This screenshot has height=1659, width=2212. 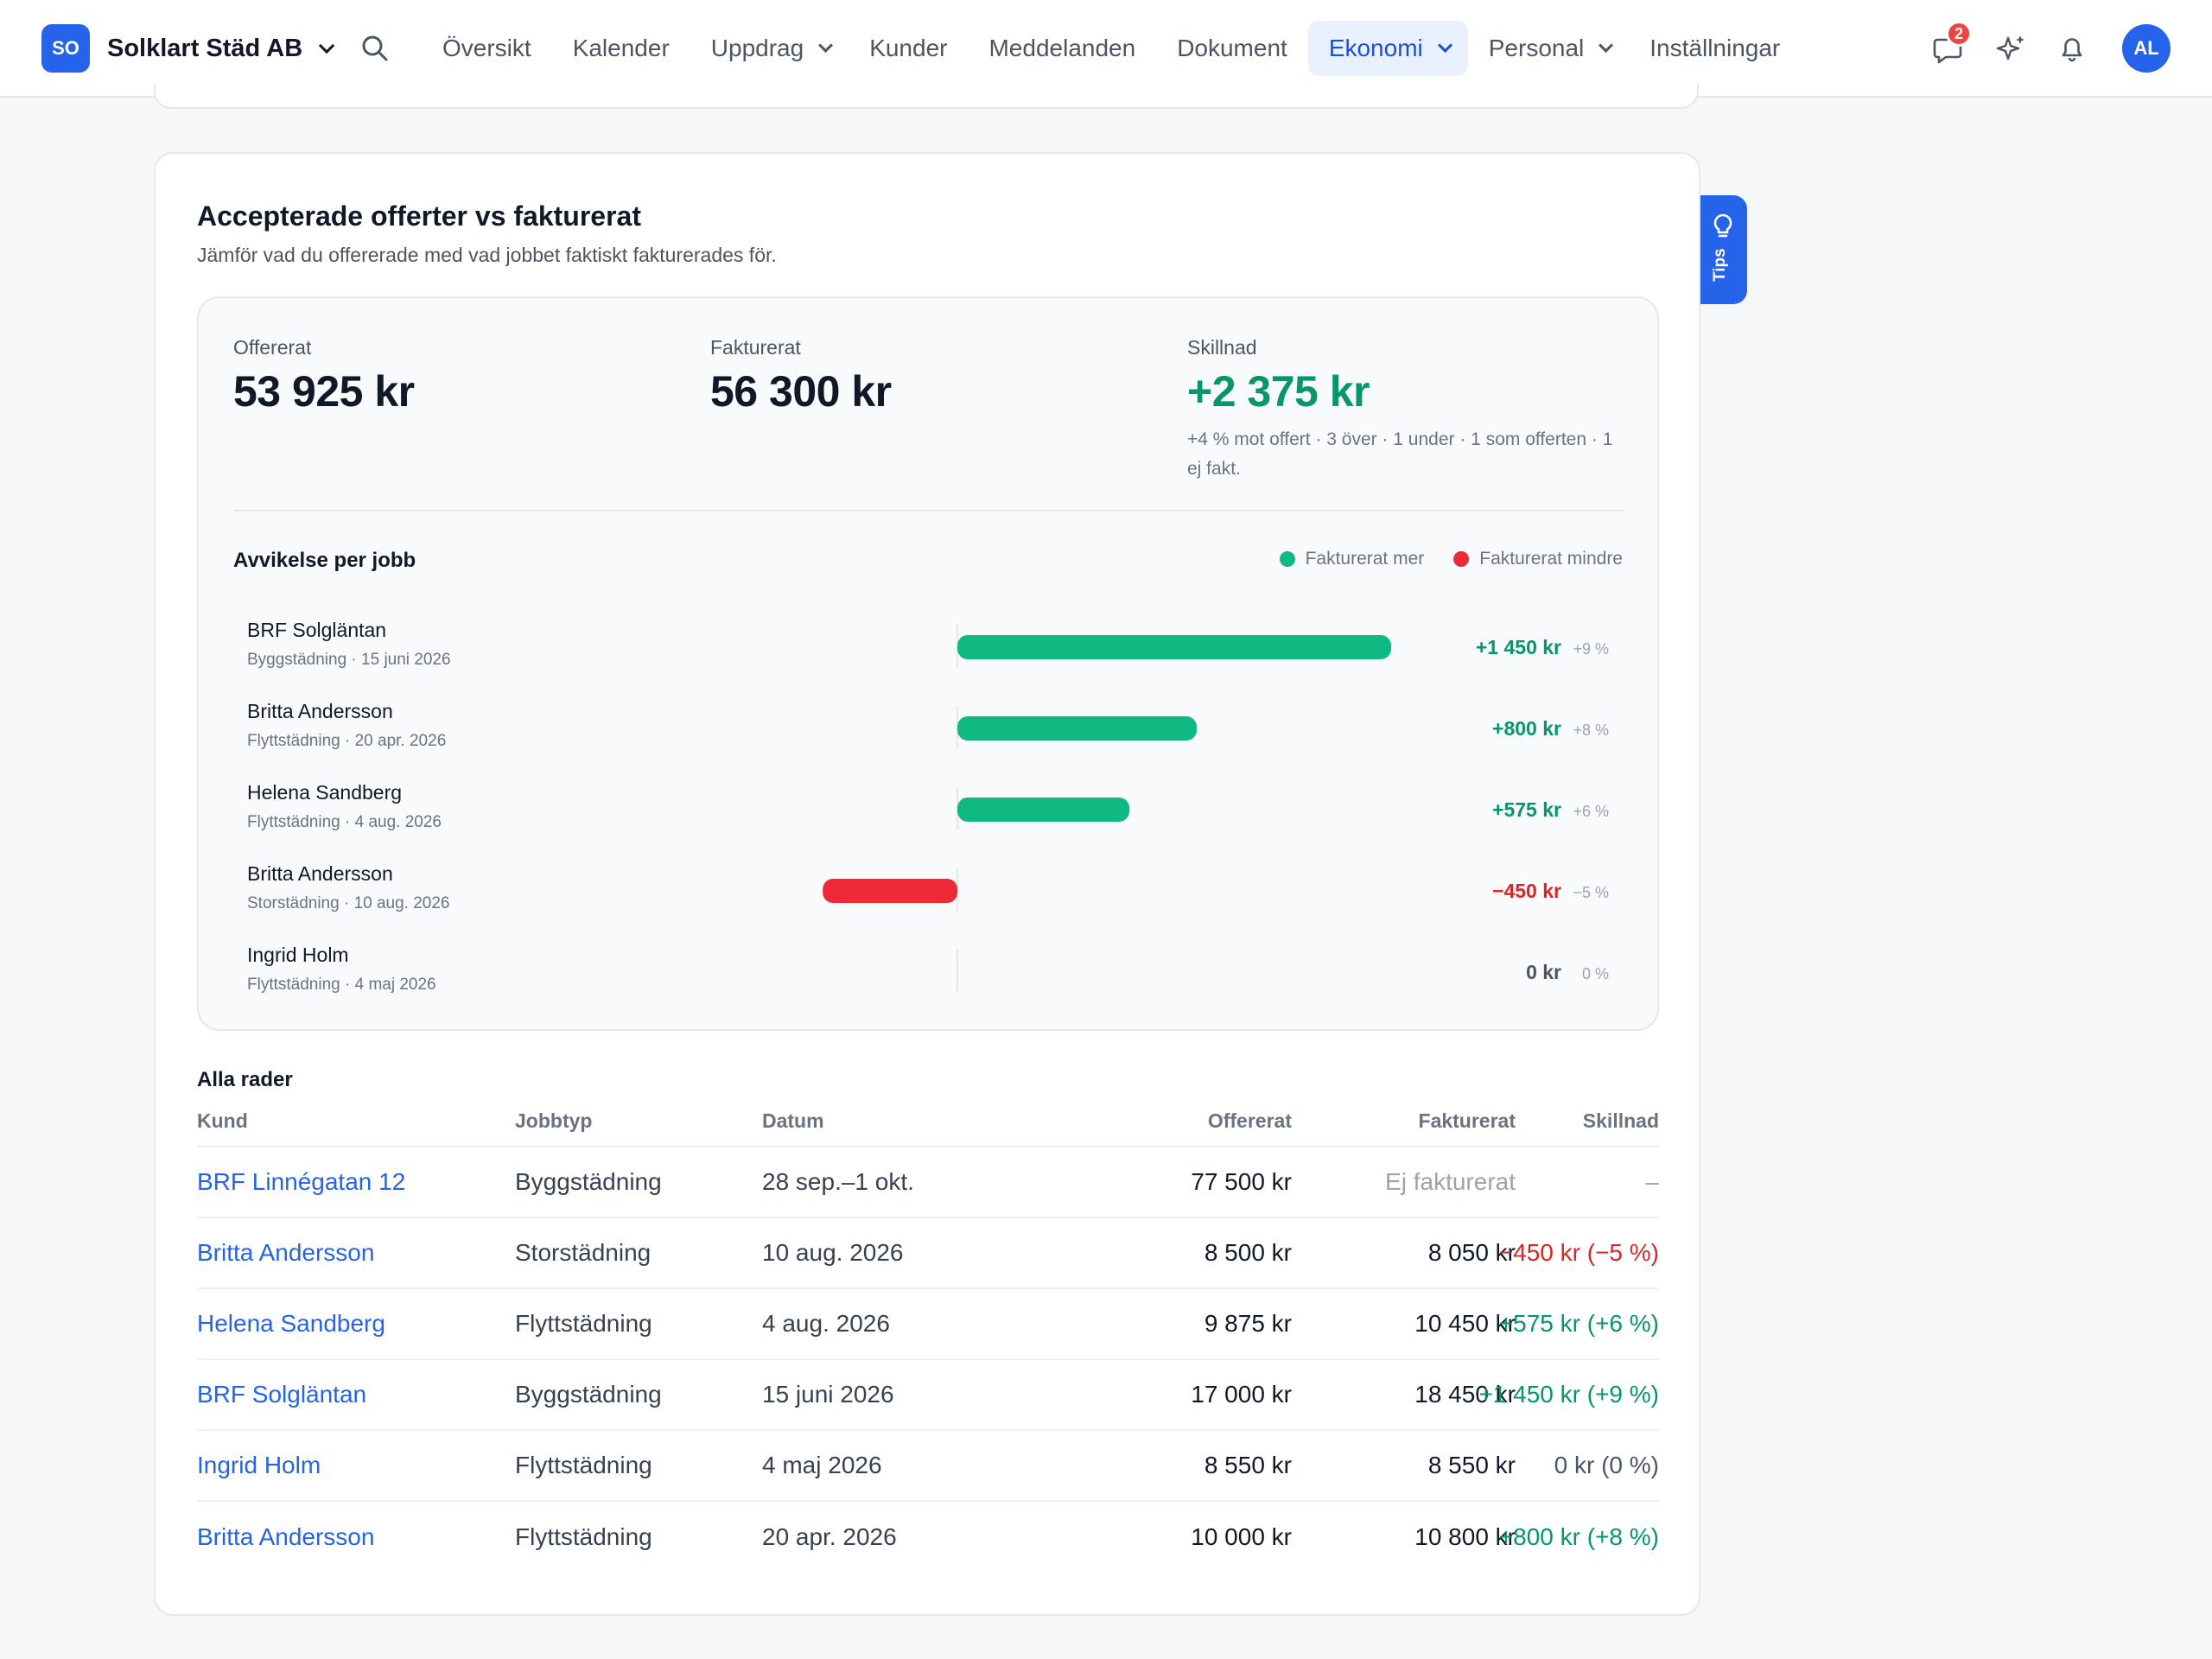 What do you see at coordinates (1549, 48) in the screenshot?
I see `nav-item-7: Personal` at bounding box center [1549, 48].